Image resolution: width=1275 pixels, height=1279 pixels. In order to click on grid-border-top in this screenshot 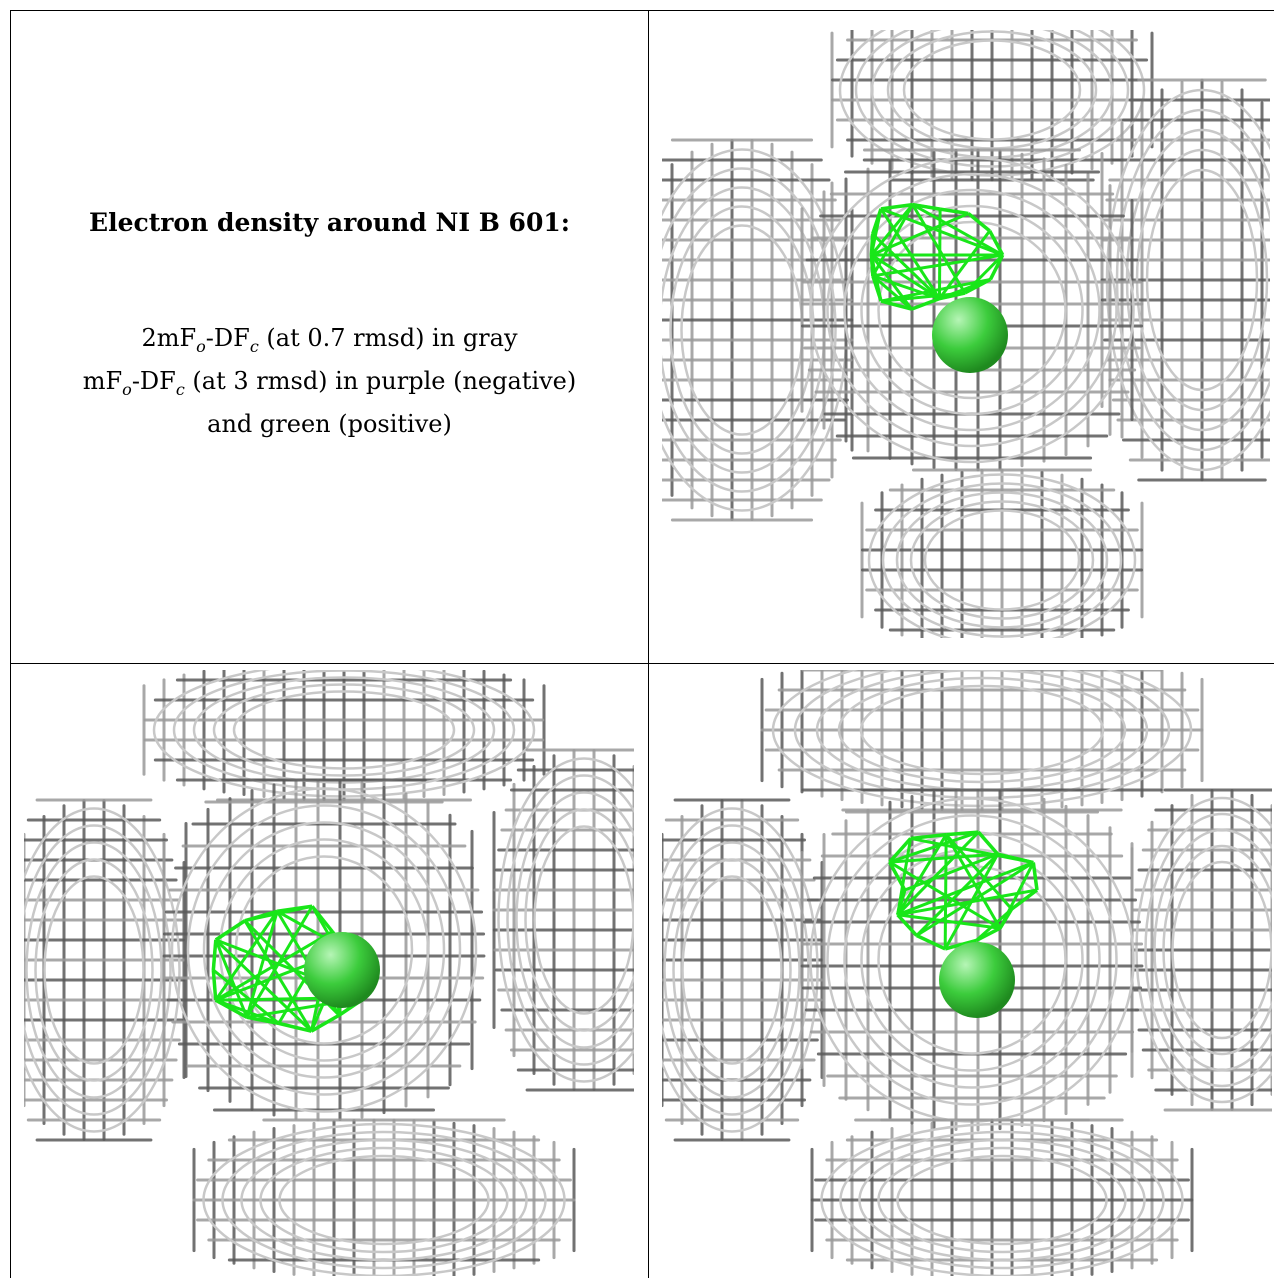, I will do `click(642, 10)`.